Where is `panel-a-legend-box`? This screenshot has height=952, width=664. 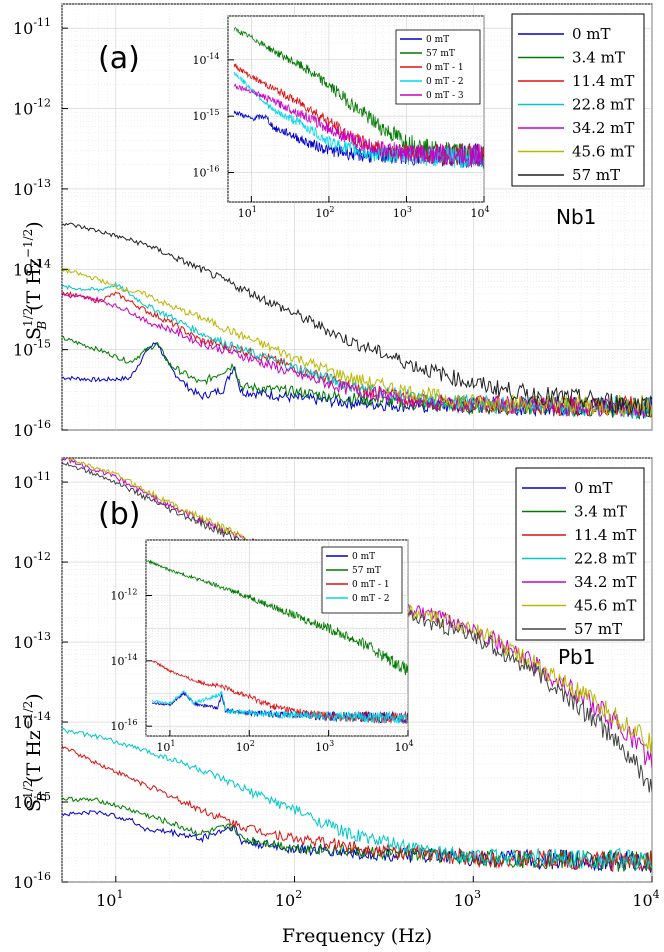 panel-a-legend-box is located at coordinates (578, 100).